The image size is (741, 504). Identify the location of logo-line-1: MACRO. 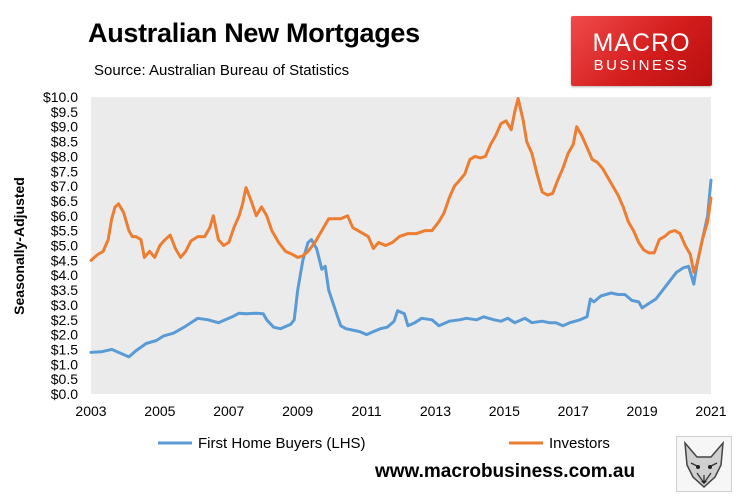
(641, 43).